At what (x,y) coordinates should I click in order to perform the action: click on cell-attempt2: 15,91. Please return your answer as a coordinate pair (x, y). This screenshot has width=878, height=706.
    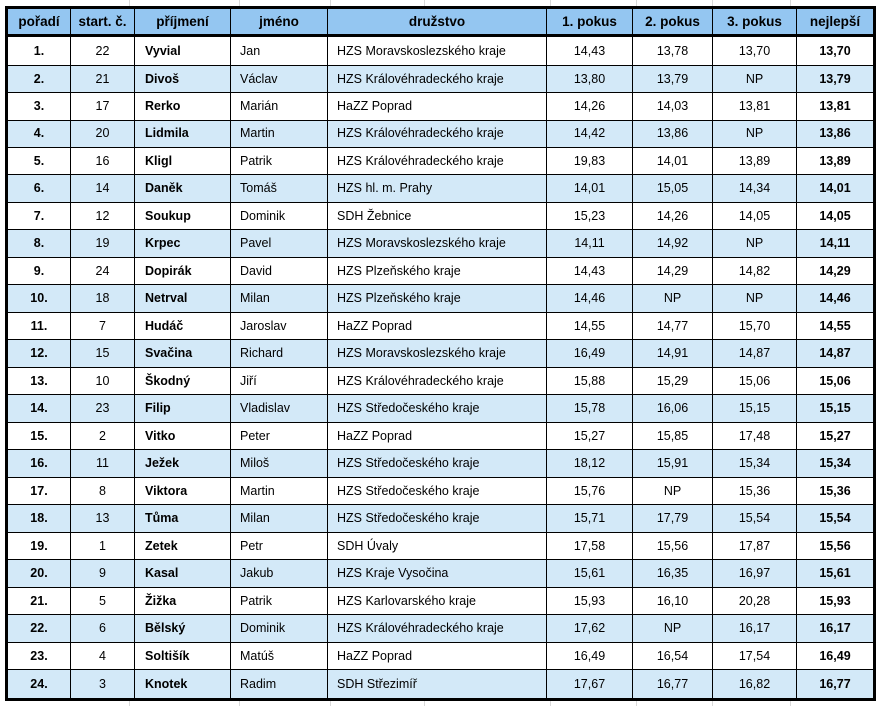
    Looking at the image, I should click on (672, 463).